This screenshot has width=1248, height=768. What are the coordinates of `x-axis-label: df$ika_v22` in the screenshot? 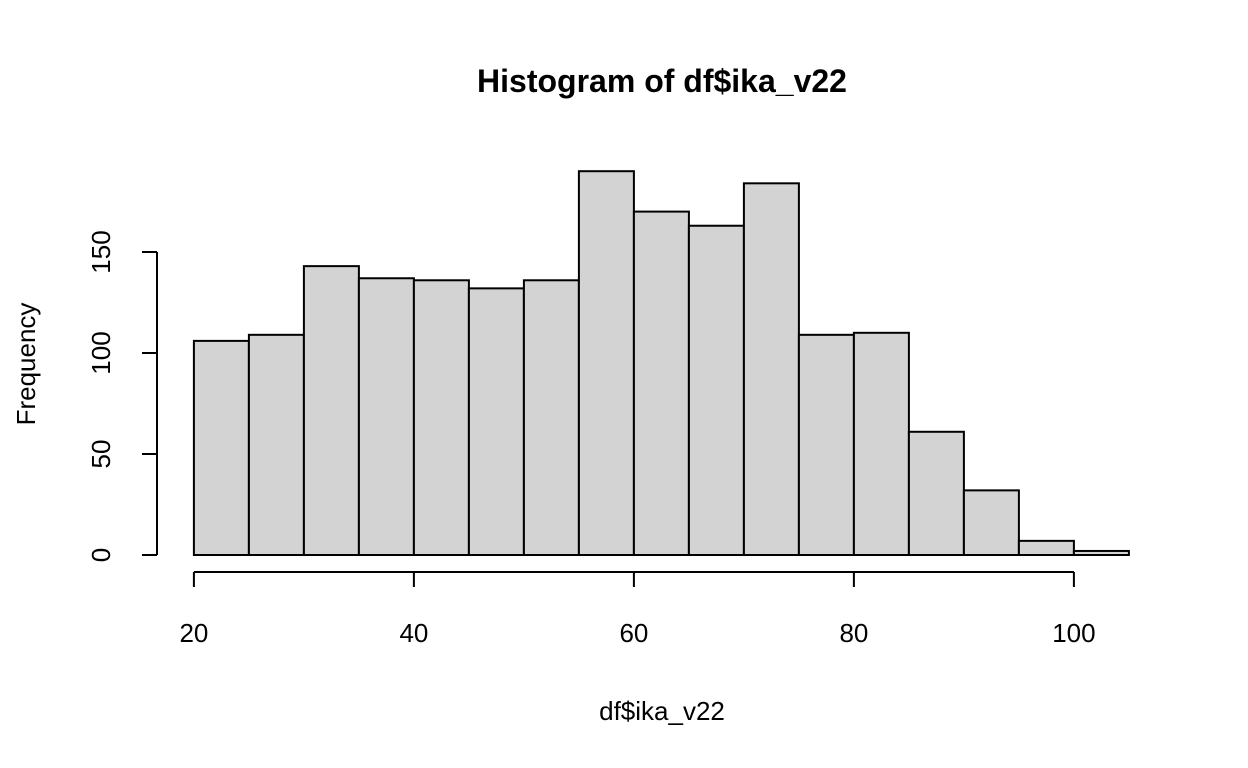 It's located at (662, 711).